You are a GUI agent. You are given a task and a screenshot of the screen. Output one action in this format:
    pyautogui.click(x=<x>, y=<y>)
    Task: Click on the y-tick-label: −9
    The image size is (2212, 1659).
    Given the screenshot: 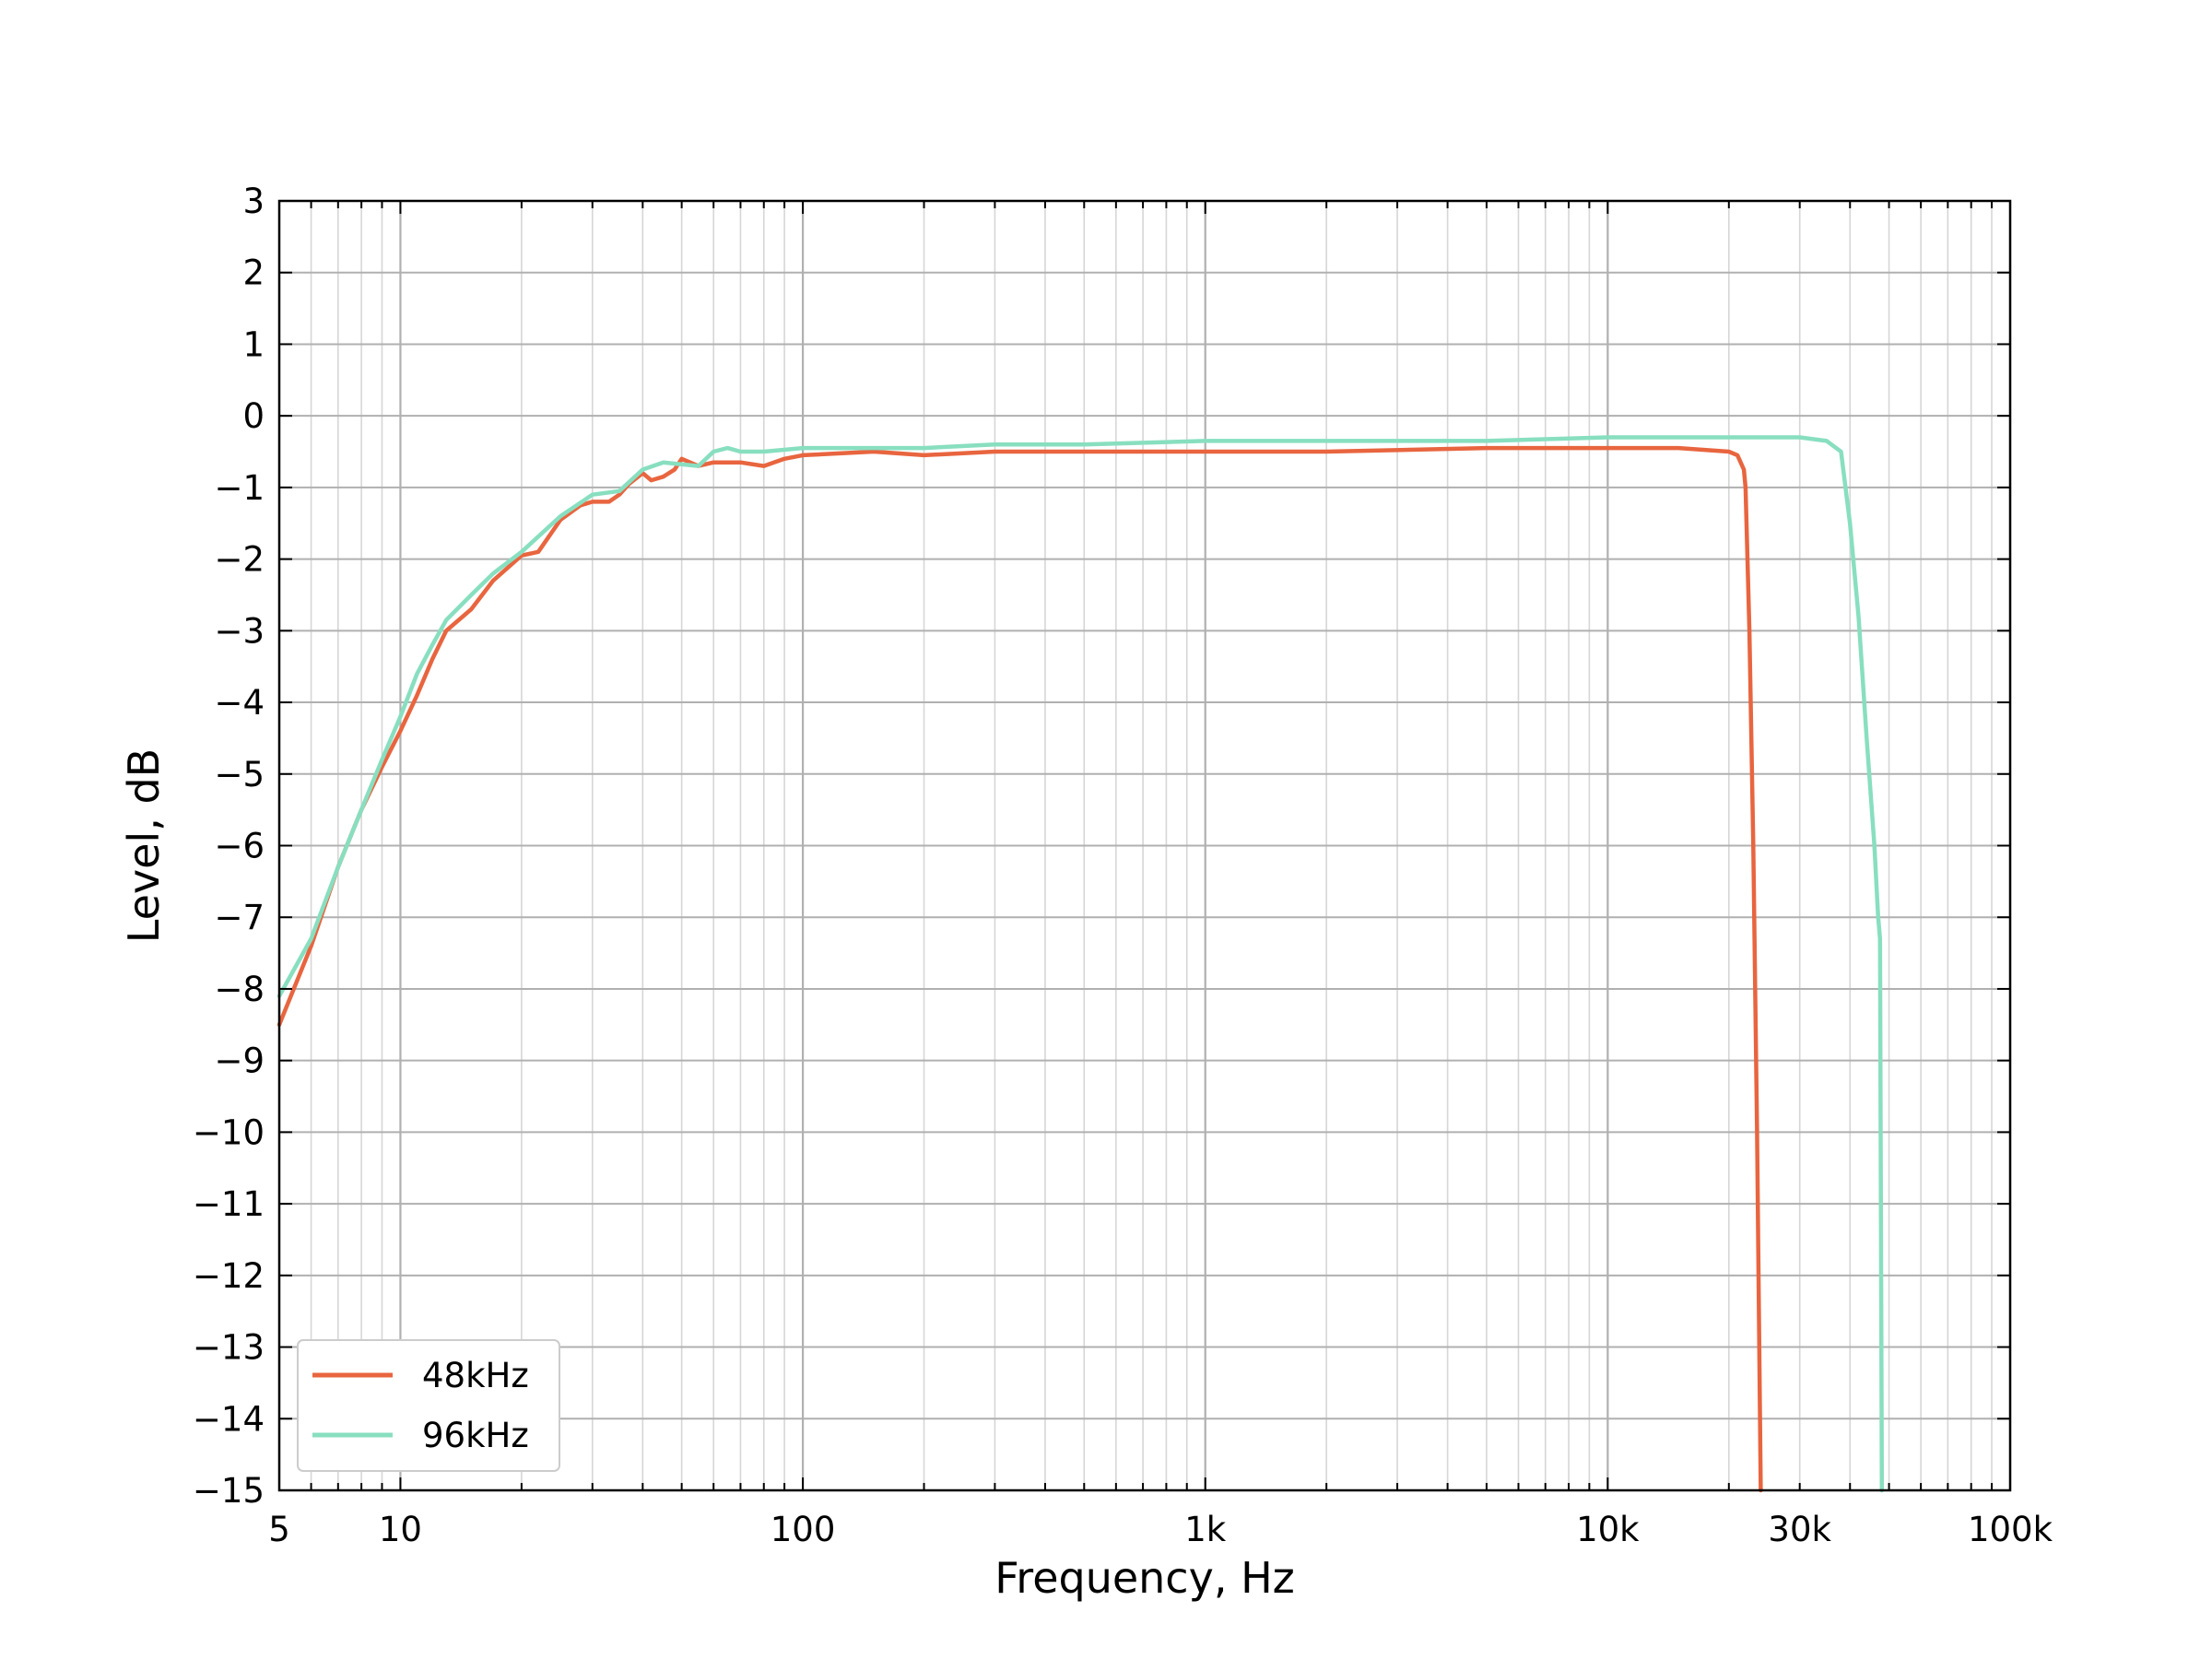 What is the action you would take?
    pyautogui.click(x=239, y=1061)
    